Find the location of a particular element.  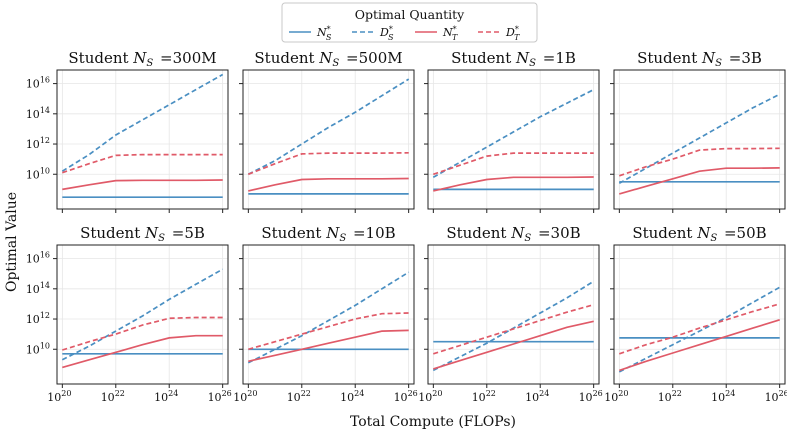

panel-title: Student NS =10B is located at coordinates (328, 234).